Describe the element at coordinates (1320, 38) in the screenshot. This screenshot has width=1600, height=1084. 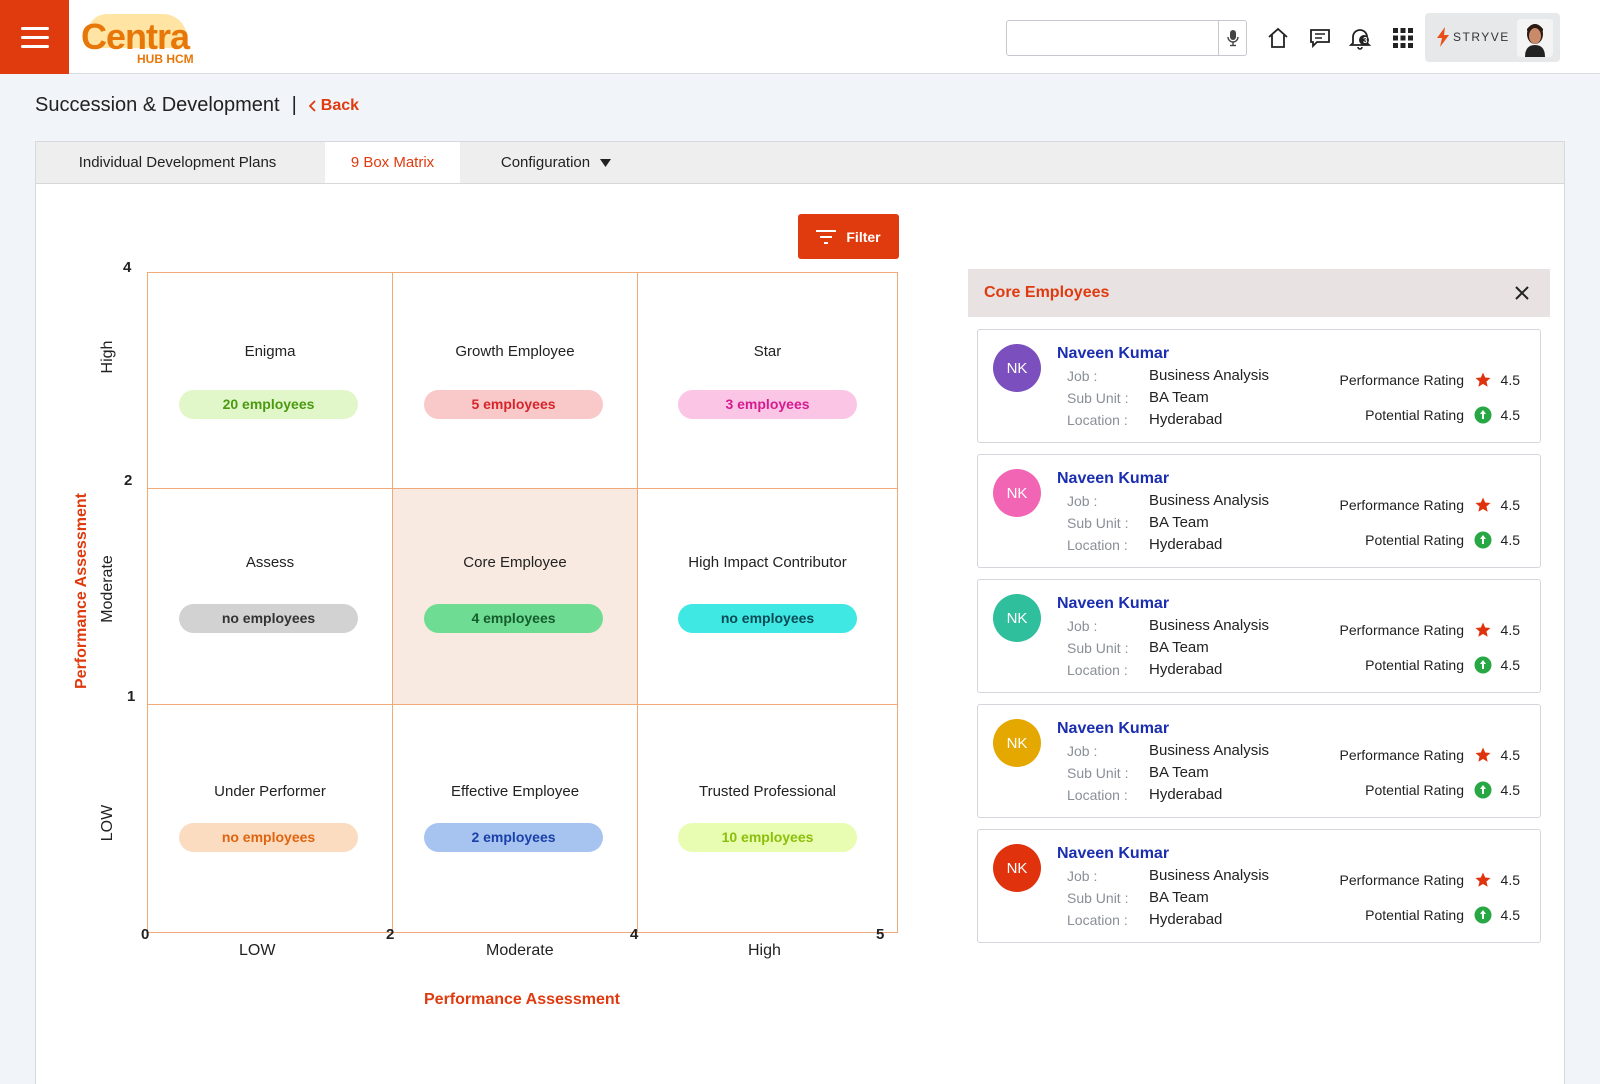
I see `chat-icon` at that location.